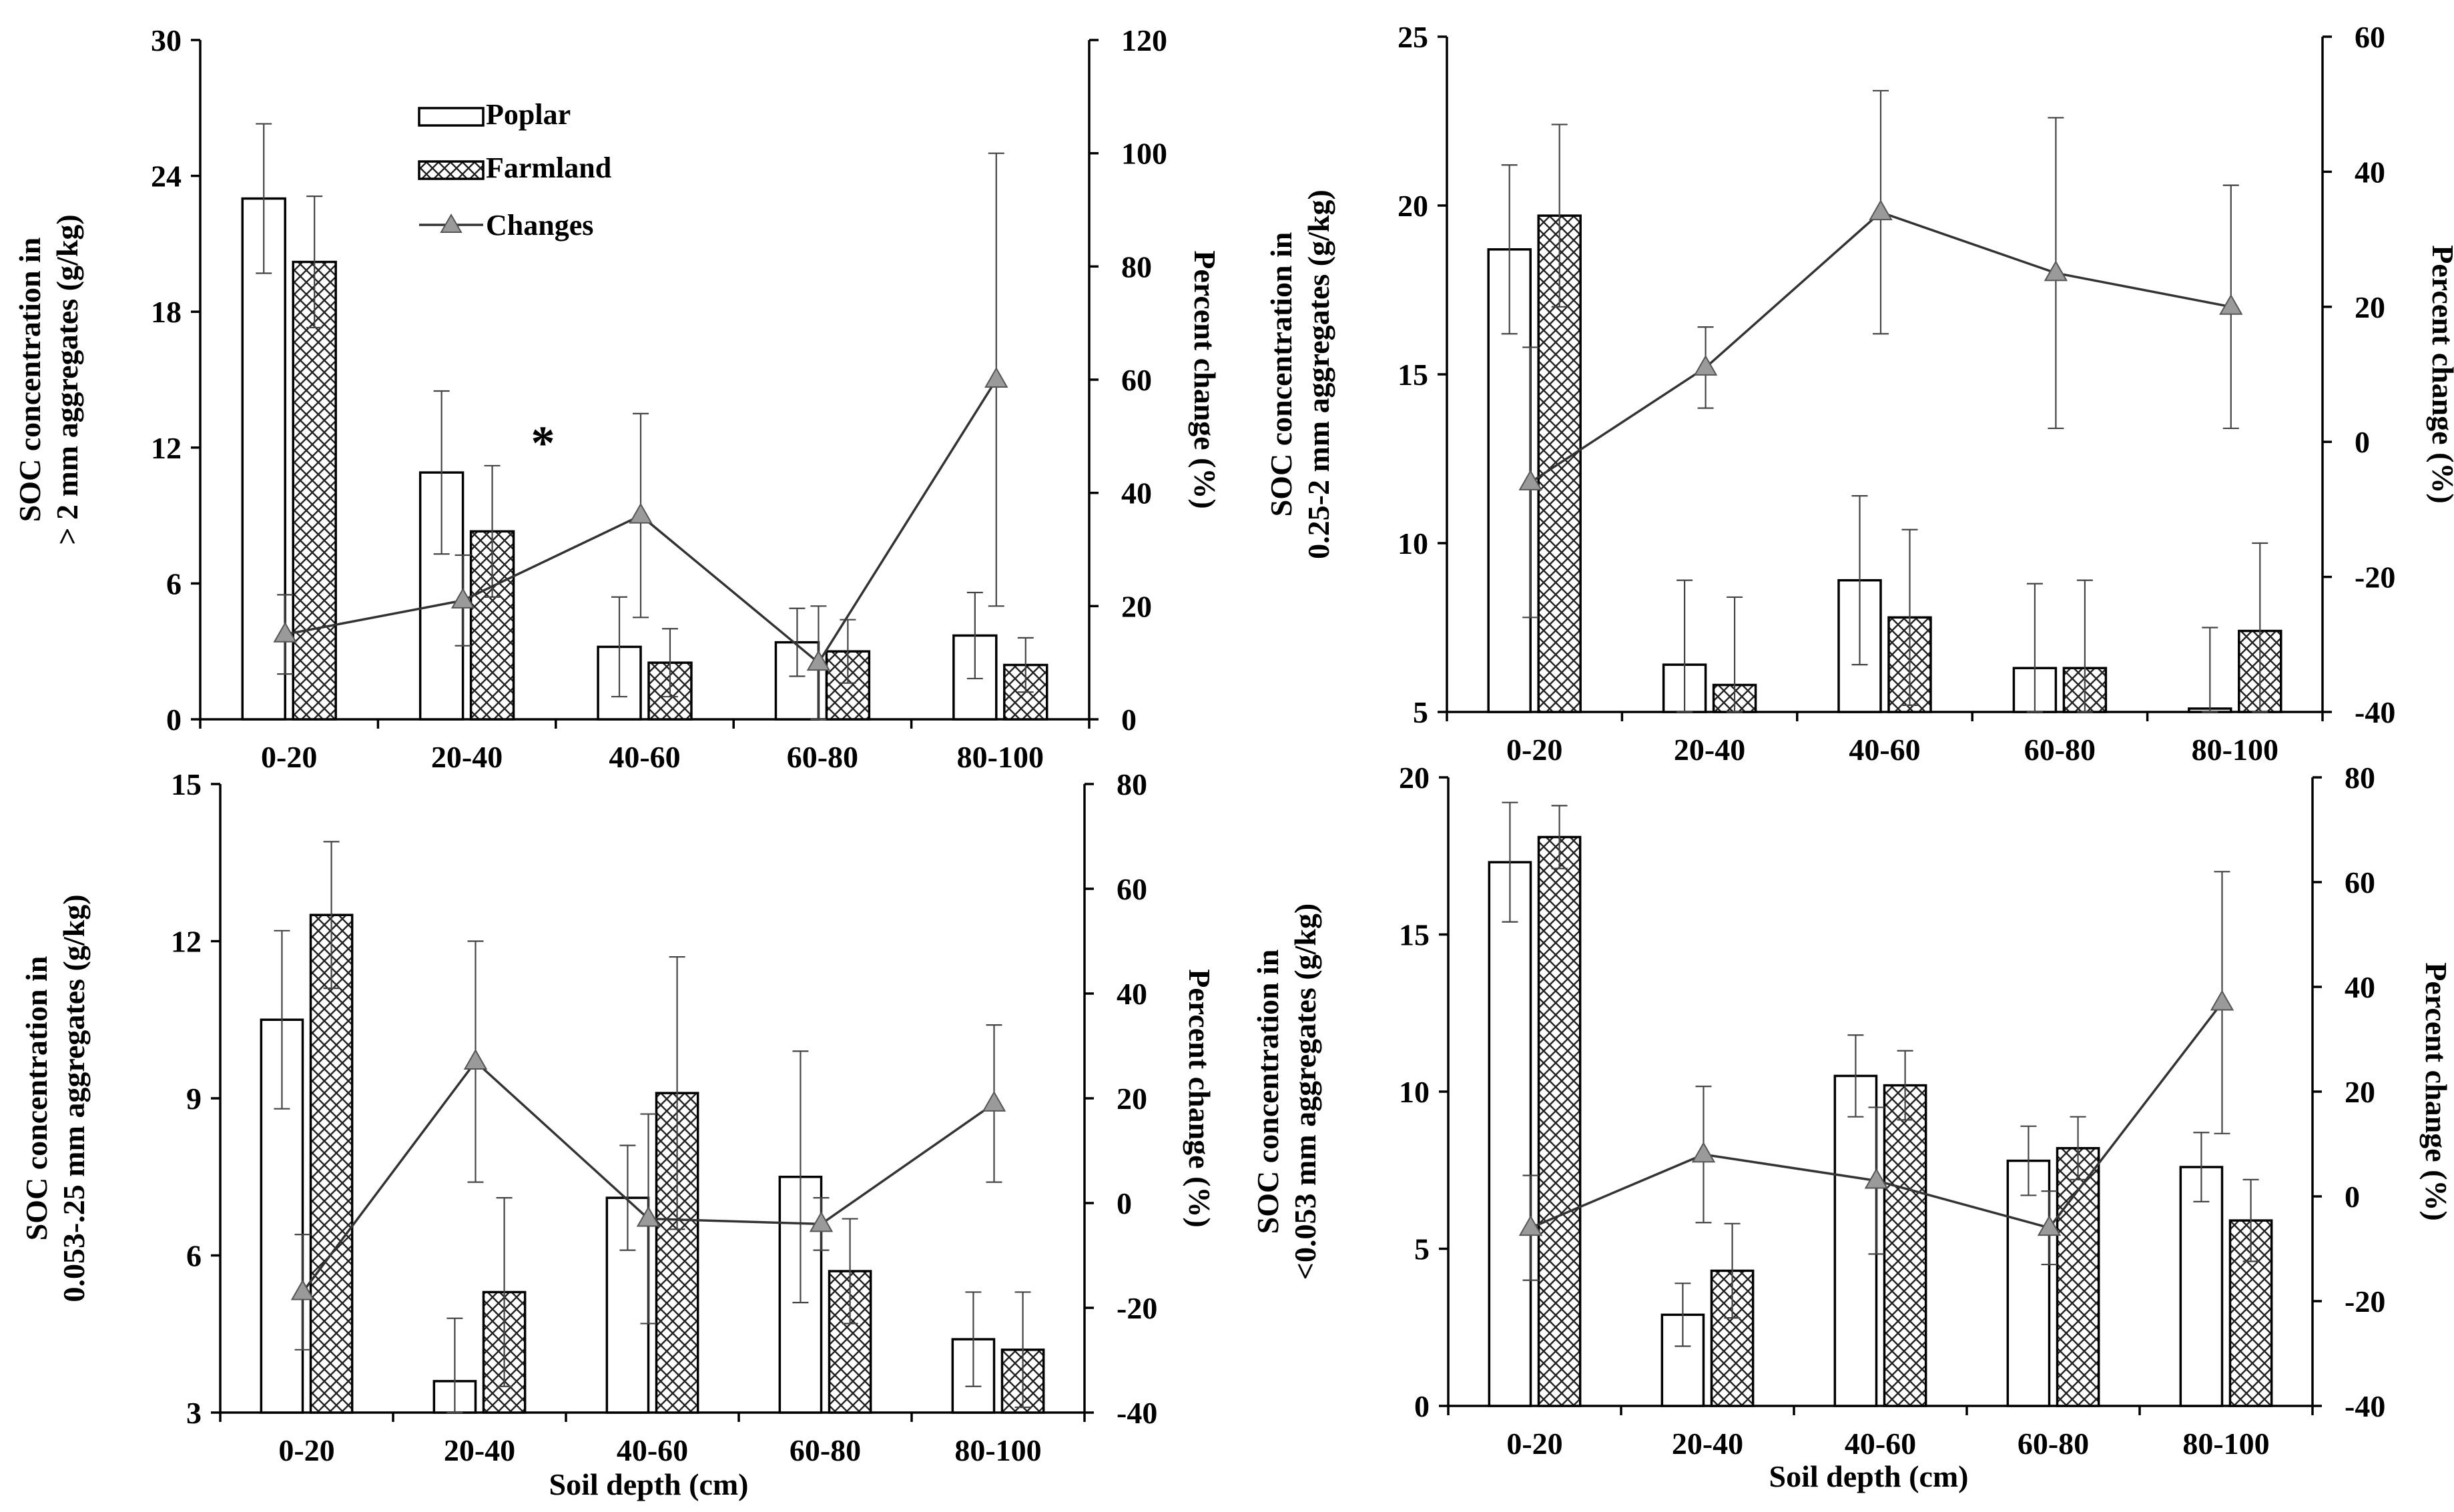 The height and width of the screenshot is (1512, 2454). What do you see at coordinates (1144, 40) in the screenshot?
I see `y2-tick-label: 120` at bounding box center [1144, 40].